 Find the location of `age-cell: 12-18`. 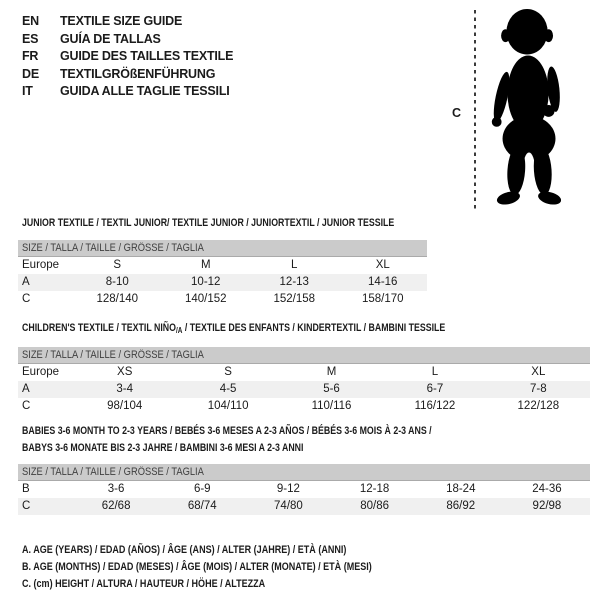

age-cell: 12-18 is located at coordinates (374, 489).